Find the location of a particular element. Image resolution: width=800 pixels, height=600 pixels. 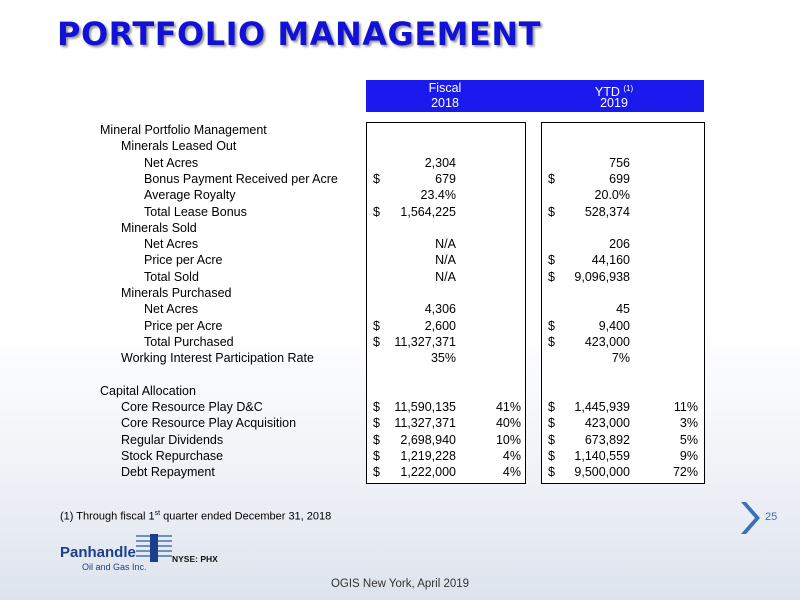

ytd-percent: 9% is located at coordinates (688, 456).